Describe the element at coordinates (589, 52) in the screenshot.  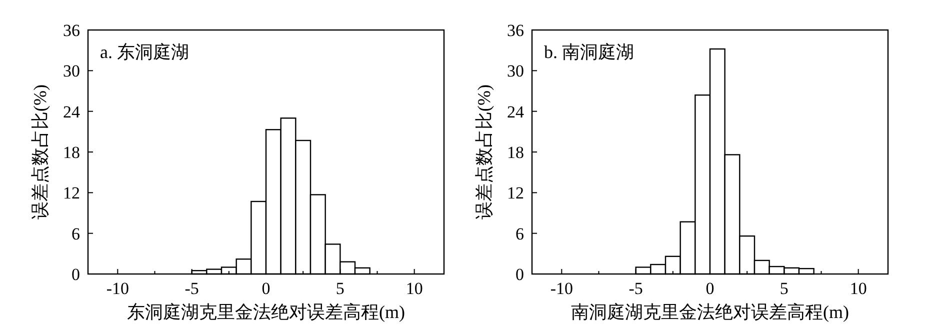
I see `text: b. 南洞庭湖` at that location.